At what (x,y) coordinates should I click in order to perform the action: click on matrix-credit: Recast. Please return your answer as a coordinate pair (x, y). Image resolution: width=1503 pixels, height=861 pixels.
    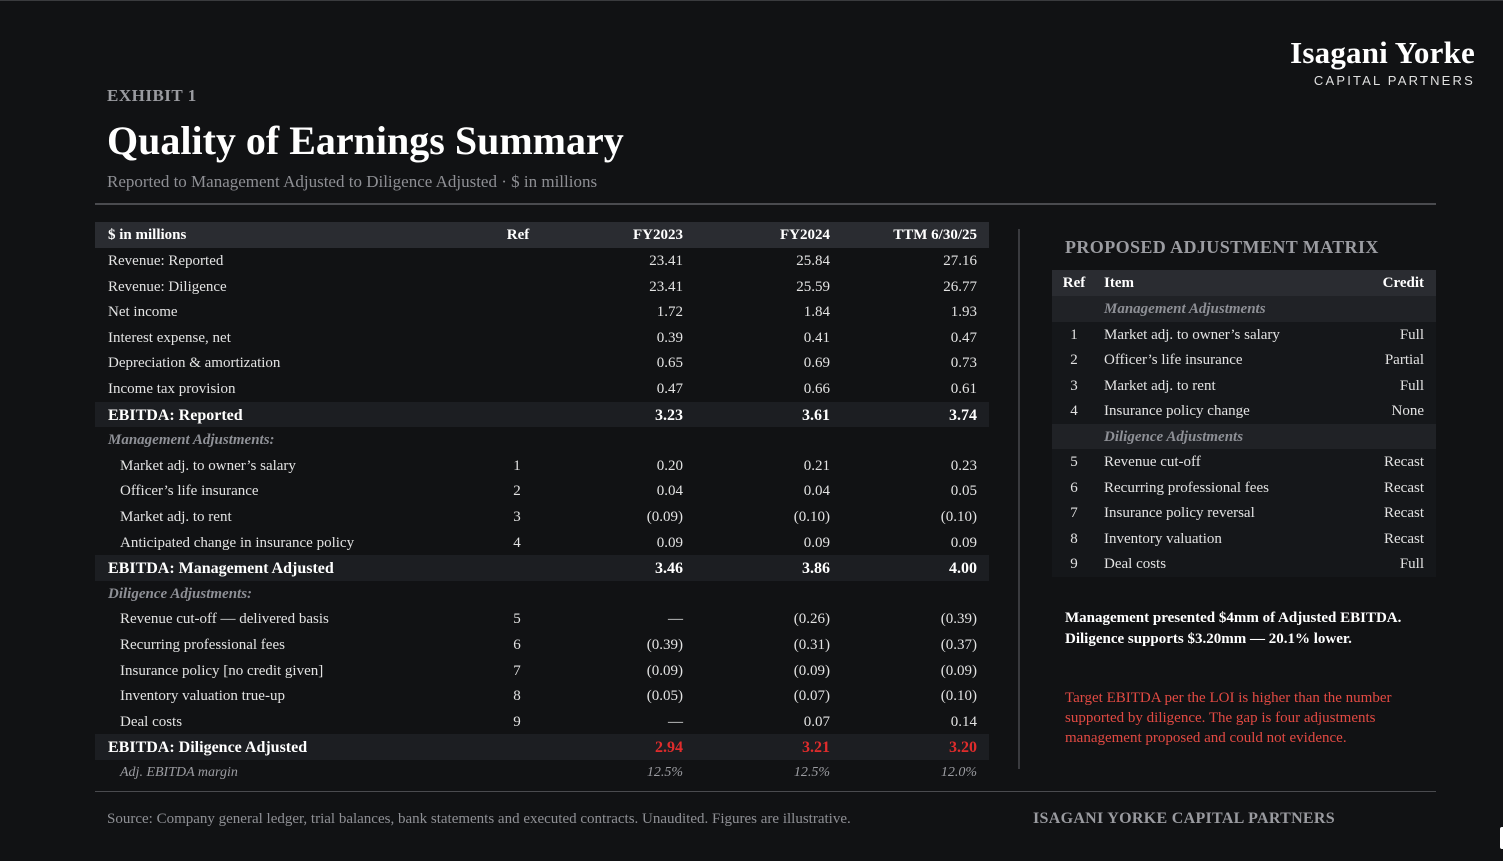
    Looking at the image, I should click on (1404, 538).